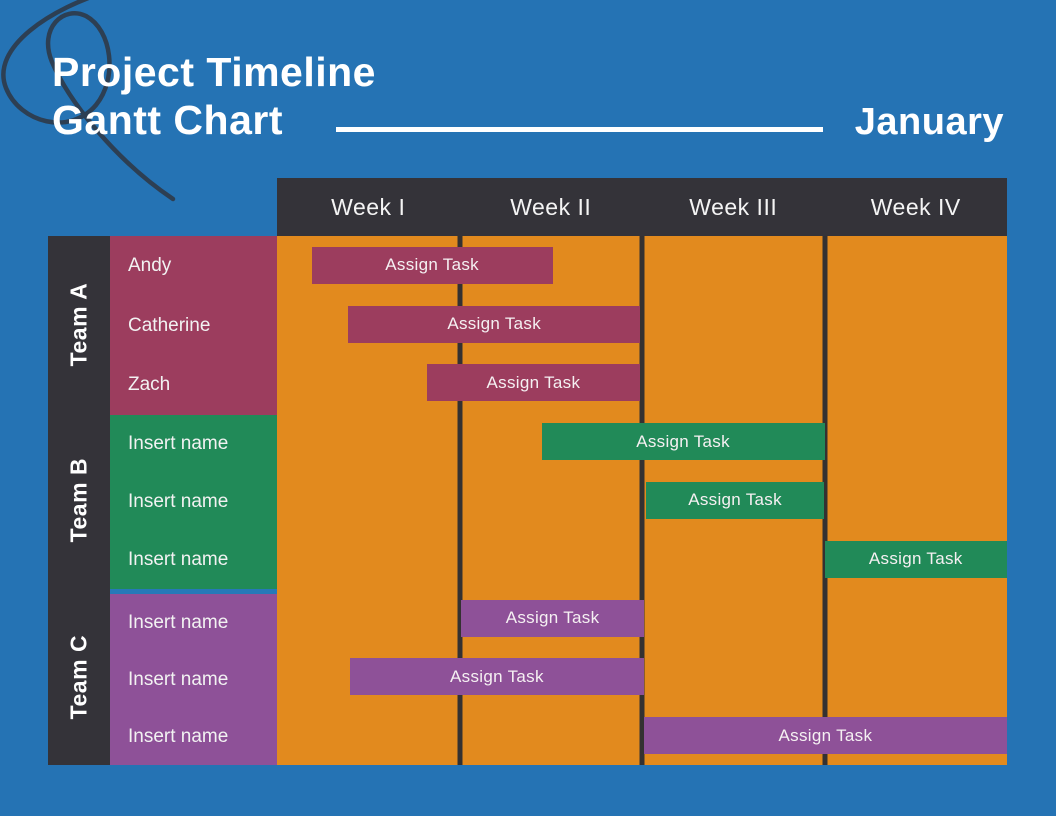 This screenshot has height=816, width=1056. Describe the element at coordinates (733, 206) in the screenshot. I see `week-column-header-3: Week III` at that location.